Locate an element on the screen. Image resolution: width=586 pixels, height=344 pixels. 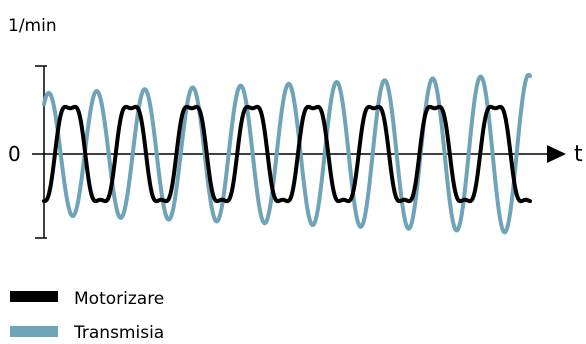
x-axis-arrowhead is located at coordinates (556, 154).